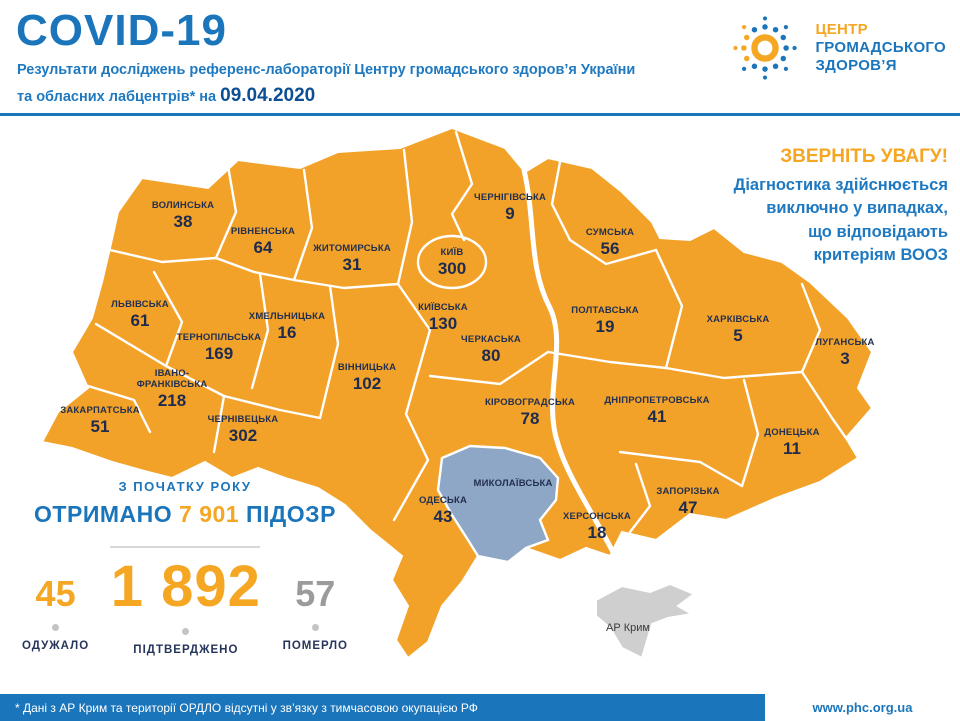 The height and width of the screenshot is (721, 960). I want to click on subtitle-line2: та обласних лабцентрів* на, so click(117, 96).